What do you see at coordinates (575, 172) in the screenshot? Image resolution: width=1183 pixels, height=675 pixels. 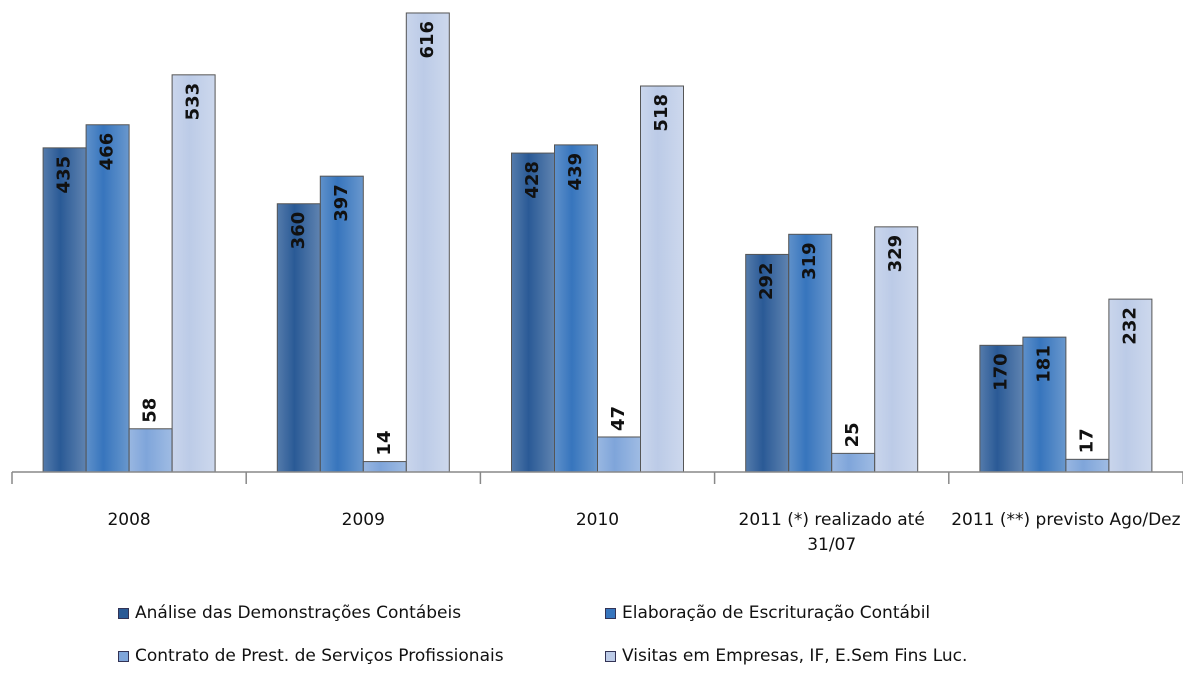 I see `data-label: 439` at bounding box center [575, 172].